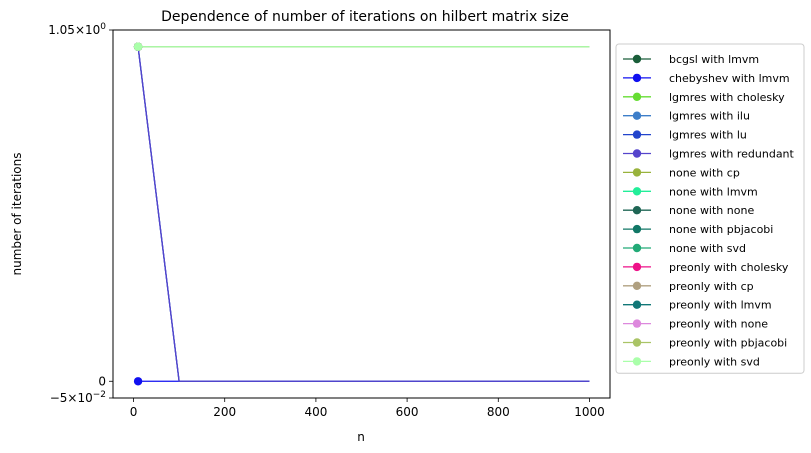 The image size is (811, 453). I want to click on legend-item: none with svd, so click(684, 248).